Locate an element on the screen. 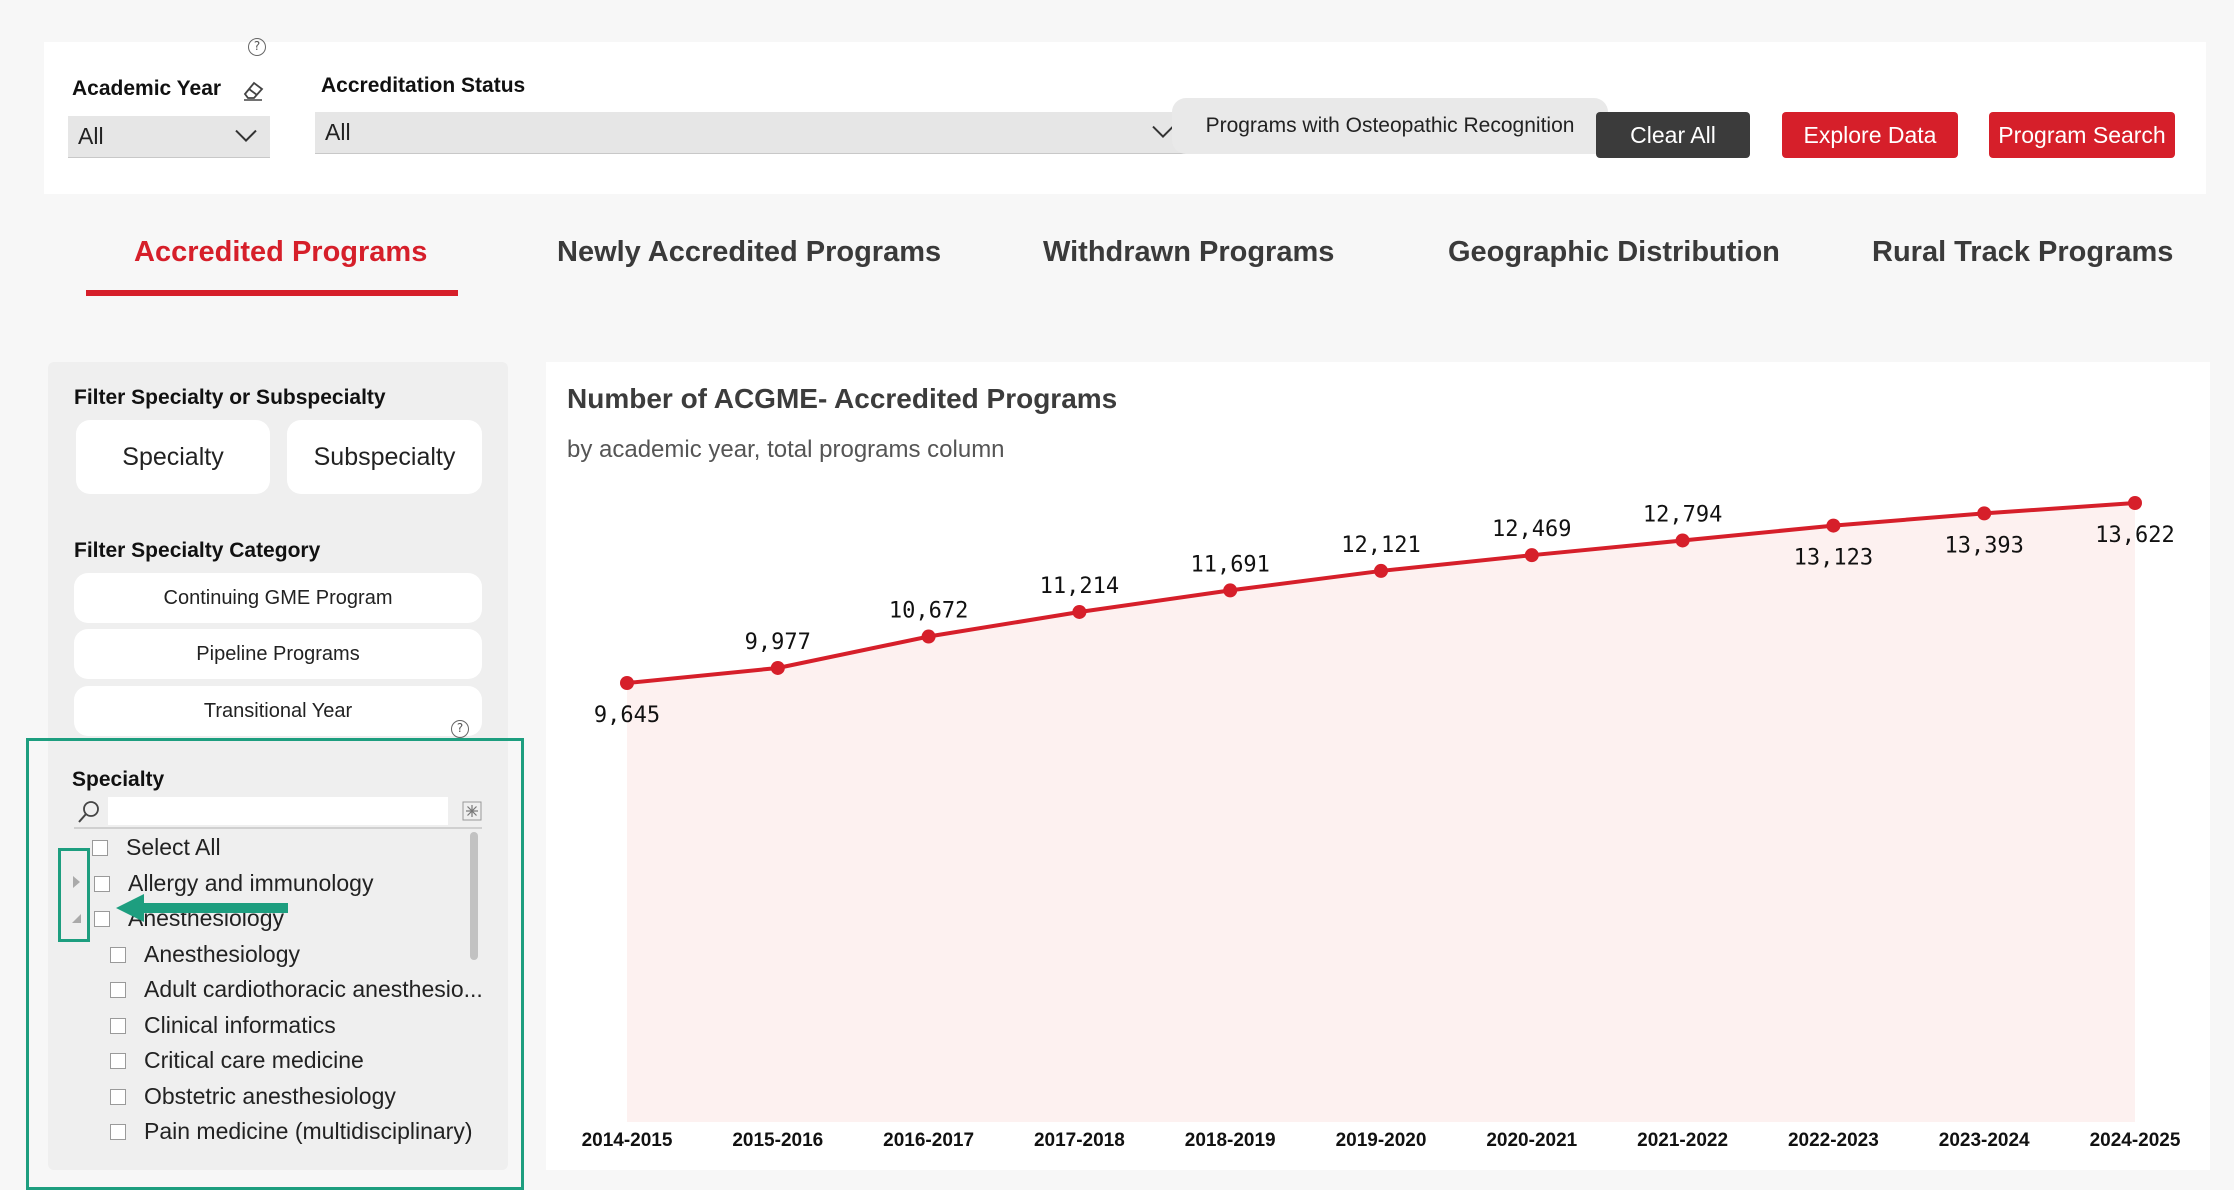 The width and height of the screenshot is (2234, 1190). arrow-annotation-icon is located at coordinates (202, 908).